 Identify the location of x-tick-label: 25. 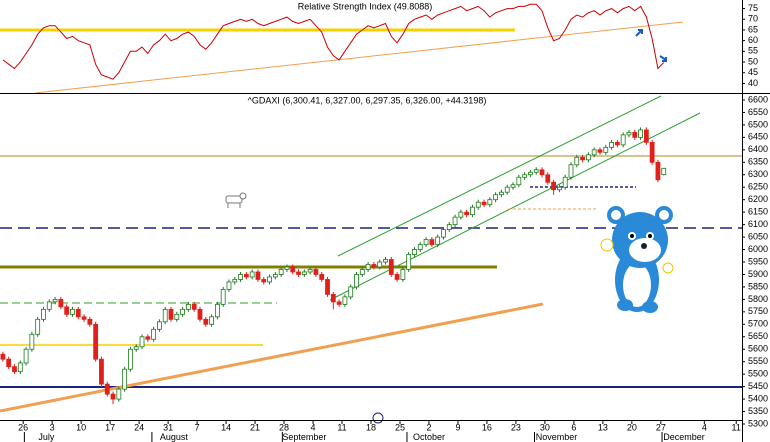
(400, 427).